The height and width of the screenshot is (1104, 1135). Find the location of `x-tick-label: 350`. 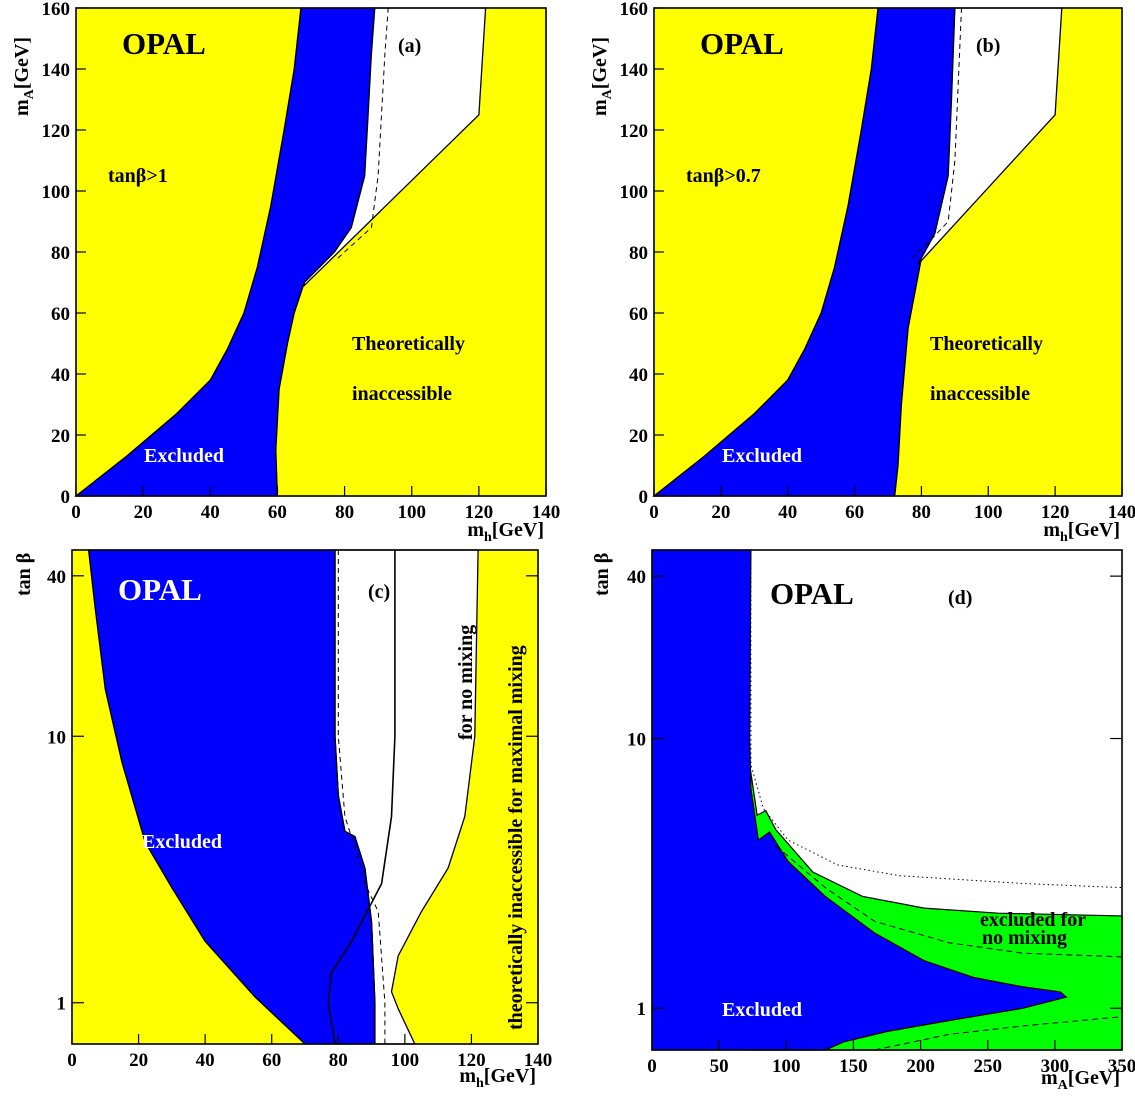

x-tick-label: 350 is located at coordinates (1121, 1066).